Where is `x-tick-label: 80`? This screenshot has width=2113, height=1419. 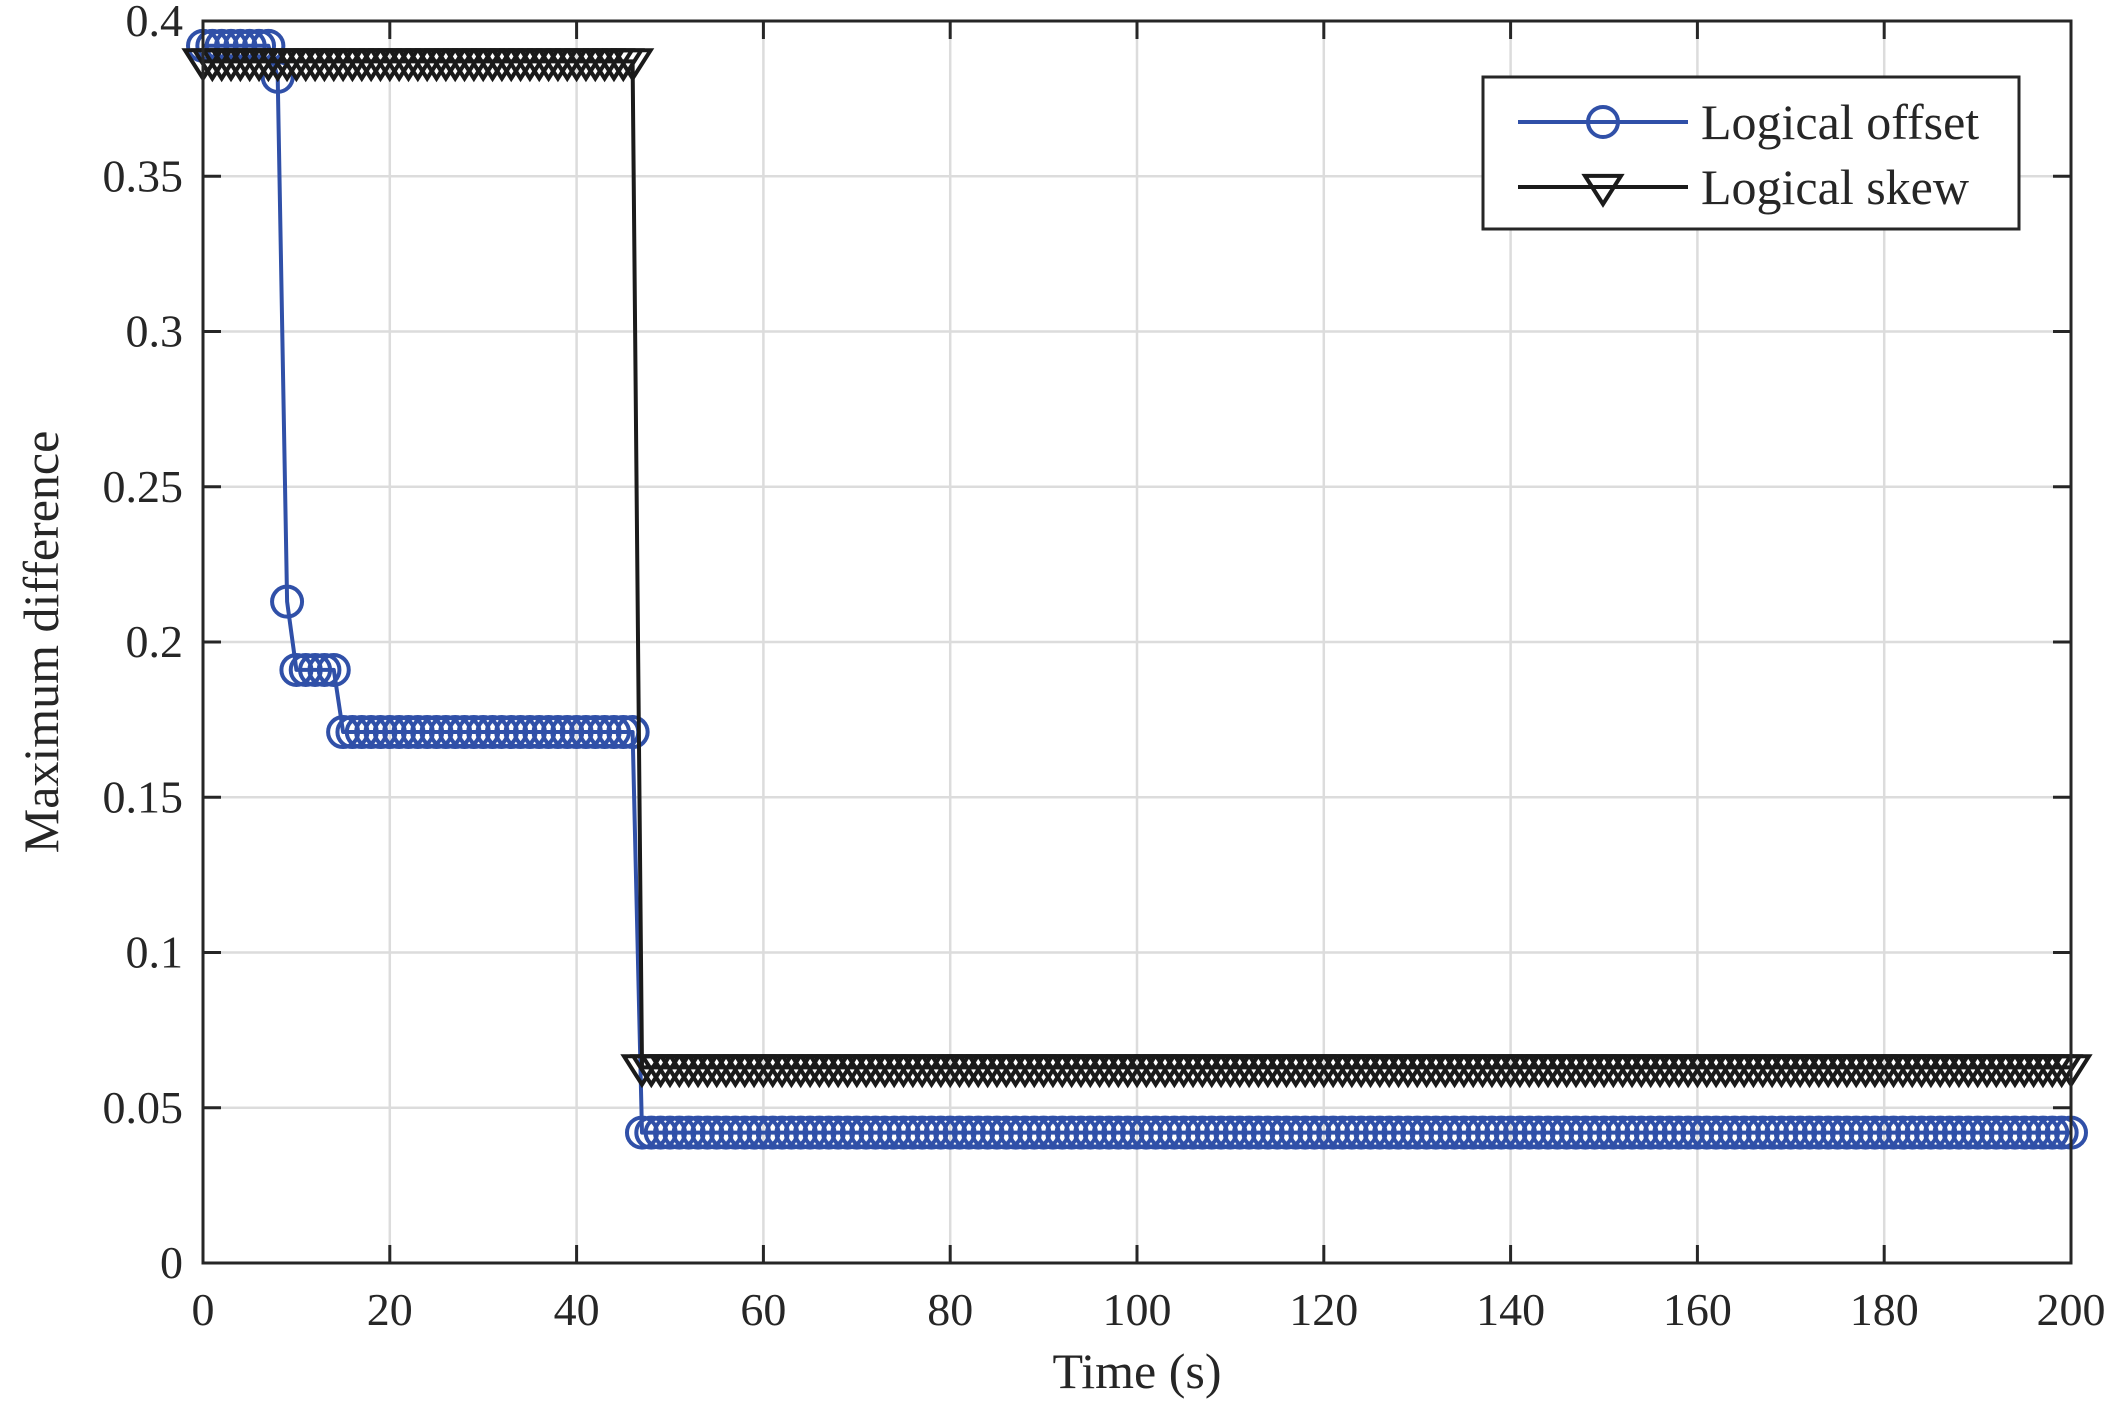 x-tick-label: 80 is located at coordinates (950, 1309).